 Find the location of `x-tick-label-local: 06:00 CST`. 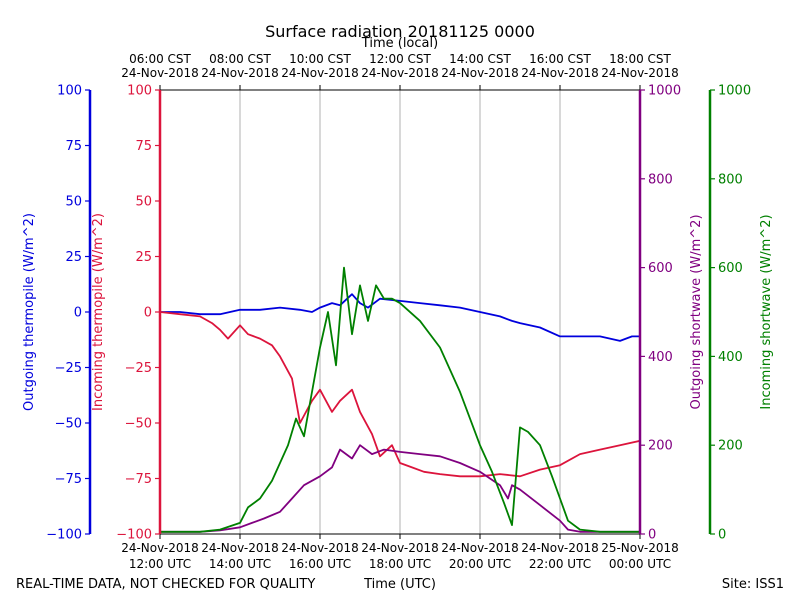

x-tick-label-local: 06:00 CST is located at coordinates (160, 59).